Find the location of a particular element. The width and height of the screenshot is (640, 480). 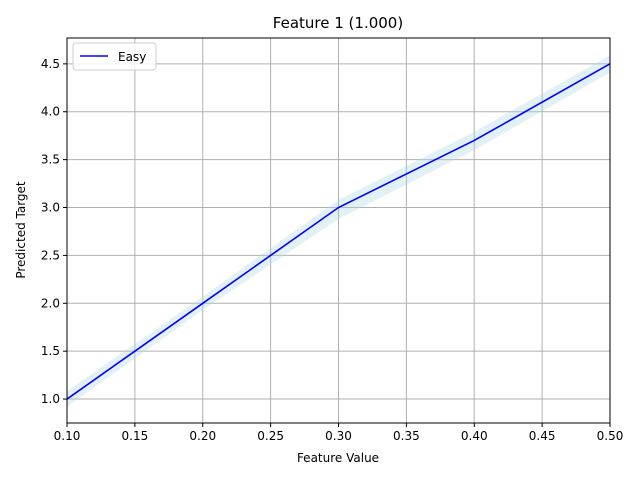

x-tick-label: 0.40 is located at coordinates (474, 436).